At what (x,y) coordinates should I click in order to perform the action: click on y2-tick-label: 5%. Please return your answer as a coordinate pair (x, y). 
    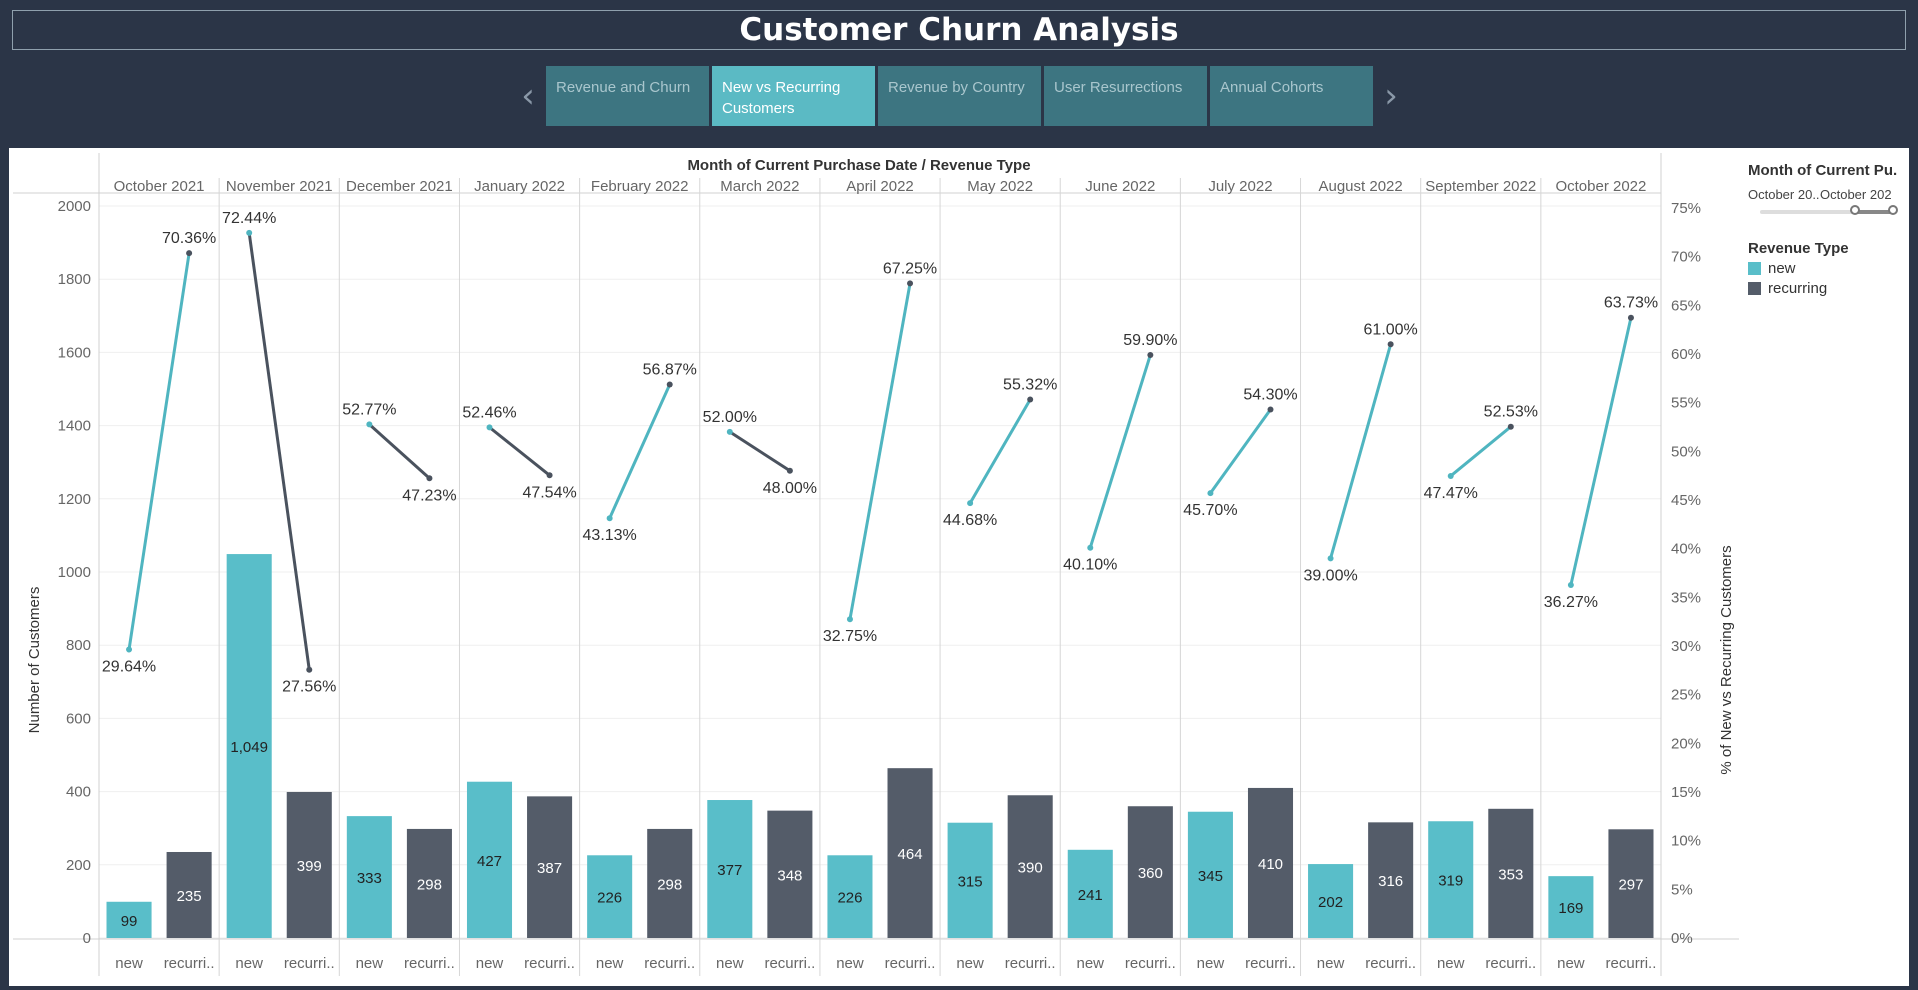
    Looking at the image, I should click on (1682, 889).